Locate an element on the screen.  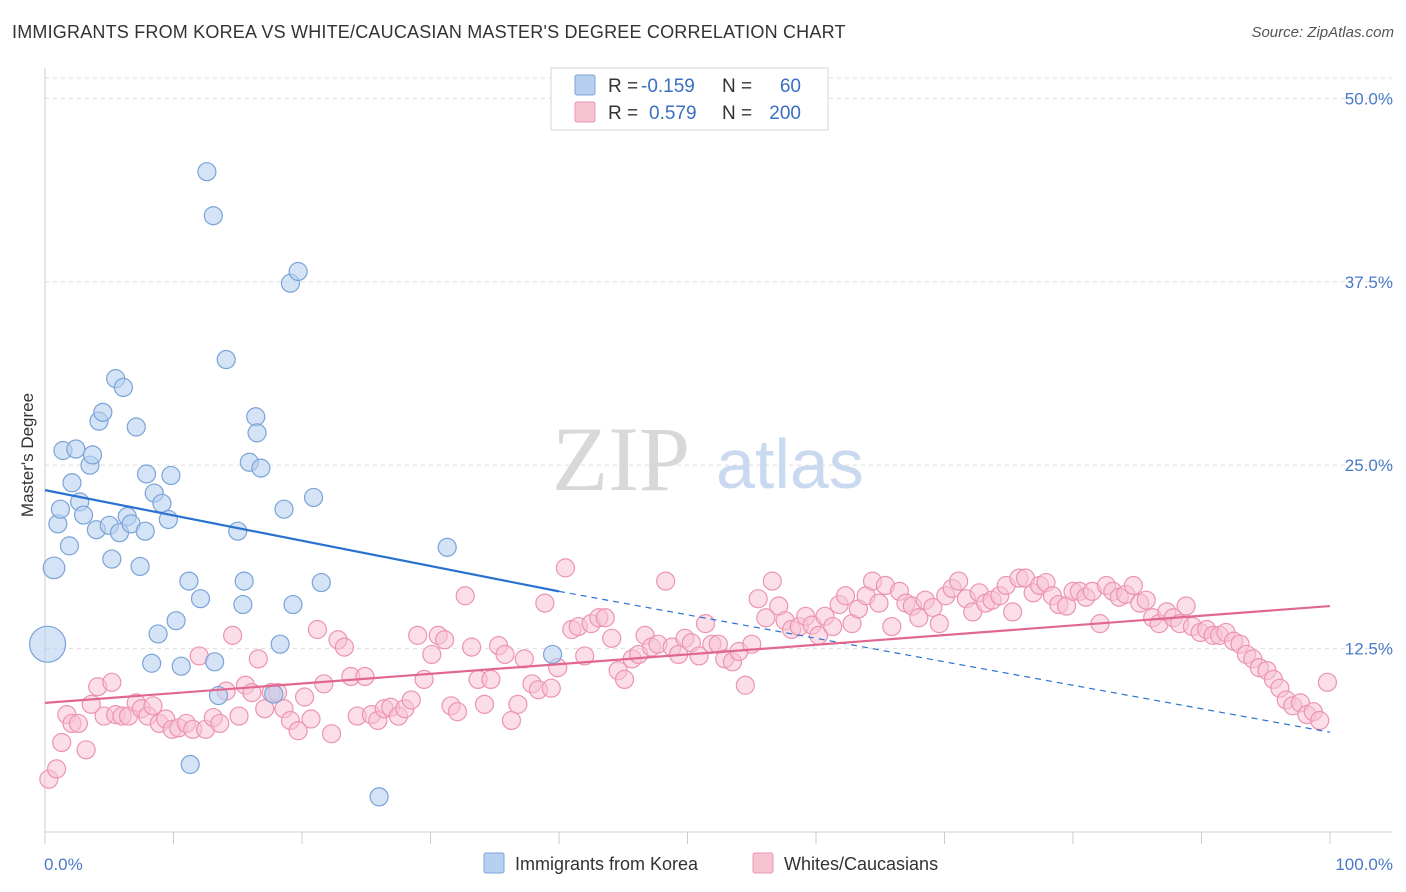
legend-r-label-1: R = is located at coordinates (623, 86).